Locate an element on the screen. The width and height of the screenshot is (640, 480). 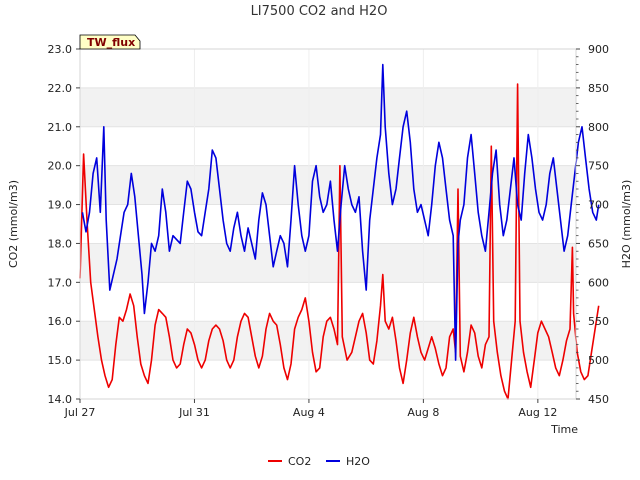
y2-tick-label: 450 is located at coordinates (598, 399).